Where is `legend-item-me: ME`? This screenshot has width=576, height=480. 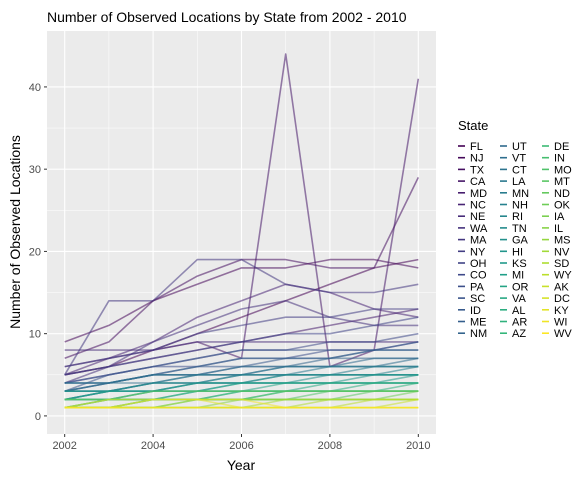 legend-item-me: ME is located at coordinates (472, 323).